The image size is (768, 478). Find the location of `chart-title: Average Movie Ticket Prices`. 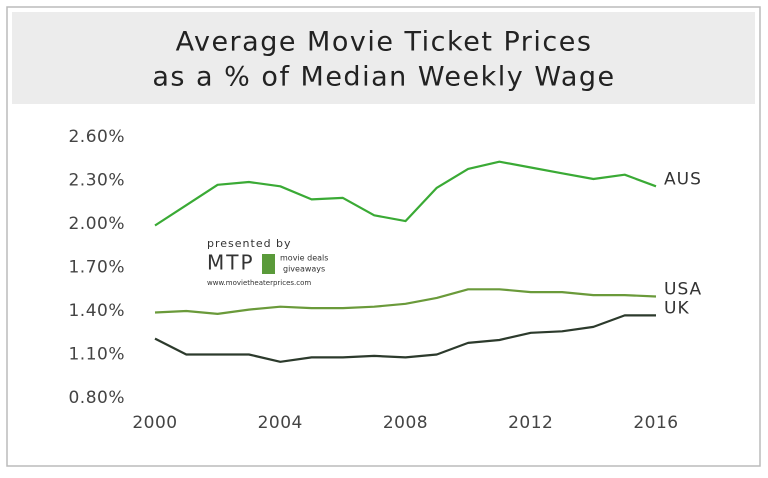

chart-title: Average Movie Ticket Prices is located at coordinates (384, 42).